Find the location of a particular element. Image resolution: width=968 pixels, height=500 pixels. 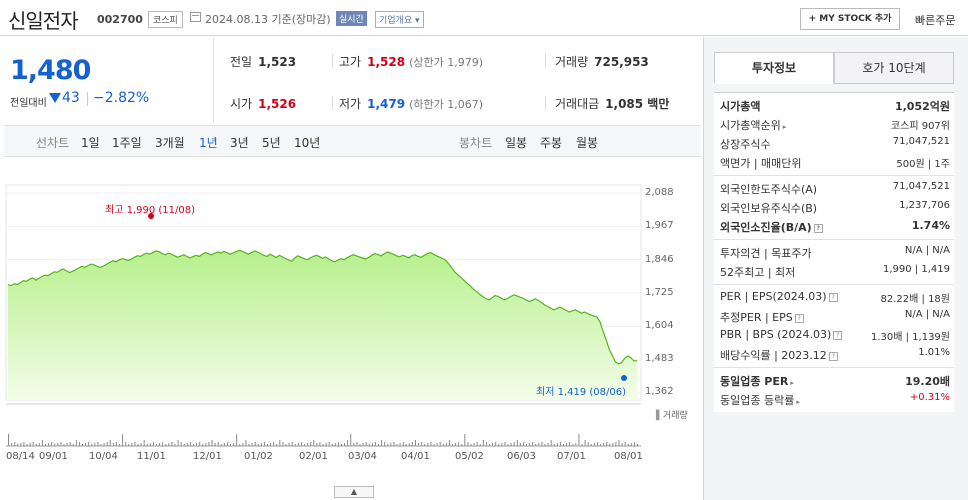

tab-1w: 1주일 is located at coordinates (127, 143).